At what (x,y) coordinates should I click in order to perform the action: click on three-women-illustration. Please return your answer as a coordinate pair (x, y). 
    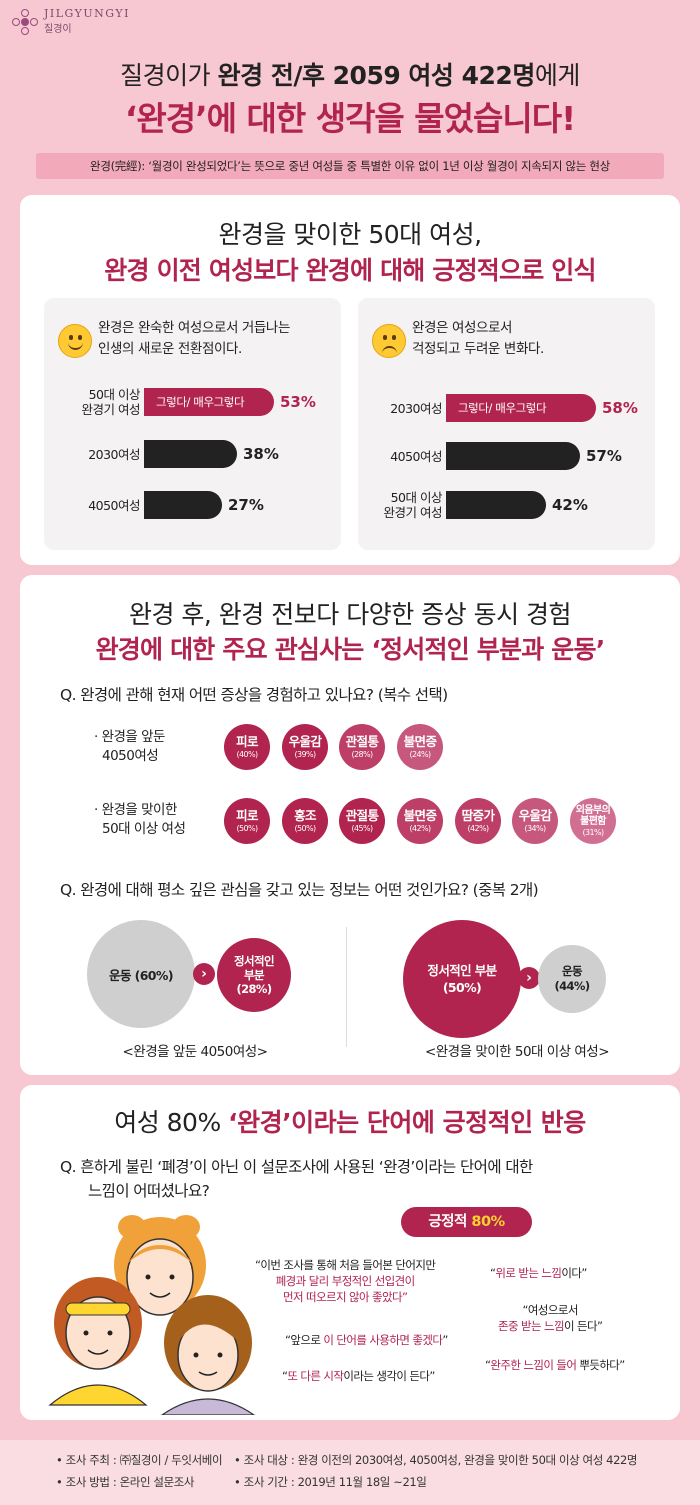
    Looking at the image, I should click on (152, 1315).